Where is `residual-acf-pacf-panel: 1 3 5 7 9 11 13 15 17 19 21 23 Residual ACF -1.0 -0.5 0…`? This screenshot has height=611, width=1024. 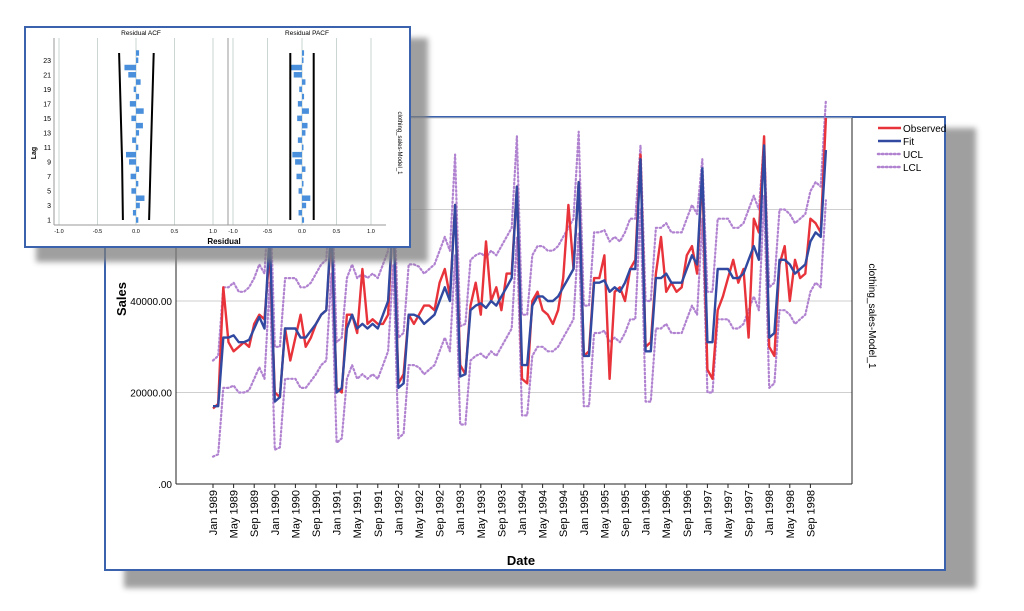
residual-acf-pacf-panel: 1 3 5 7 9 11 13 15 17 19 21 23 Residual ACF -1.0 -0.5 0… is located at coordinates (217, 137).